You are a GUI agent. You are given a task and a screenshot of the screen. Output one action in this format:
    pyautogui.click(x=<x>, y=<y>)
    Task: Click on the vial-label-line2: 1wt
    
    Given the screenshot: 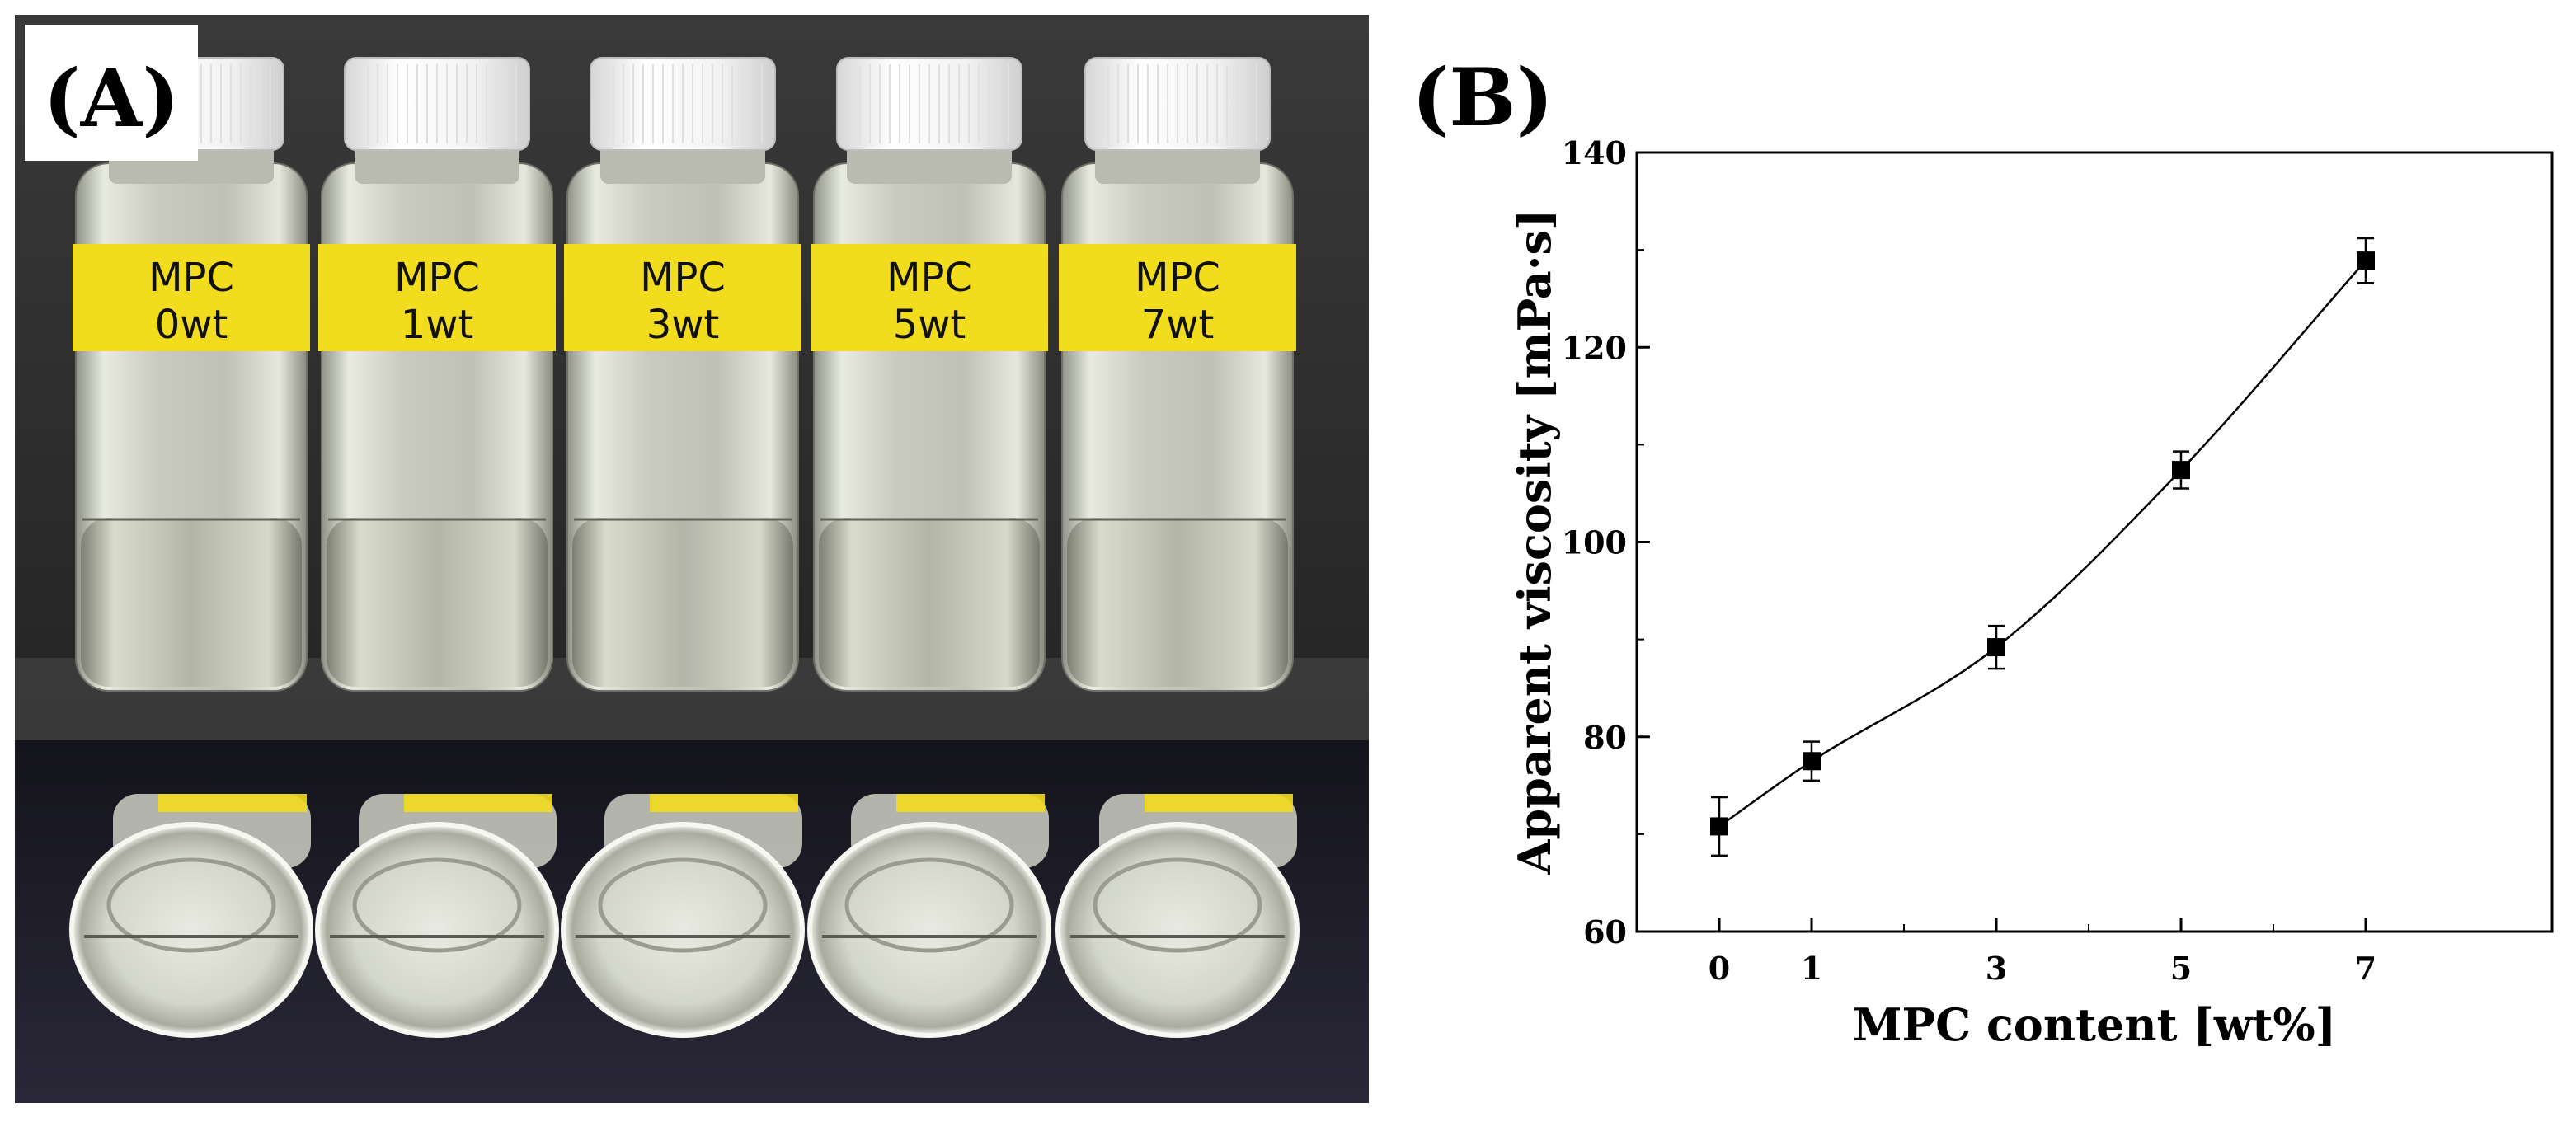 What is the action you would take?
    pyautogui.click(x=437, y=325)
    